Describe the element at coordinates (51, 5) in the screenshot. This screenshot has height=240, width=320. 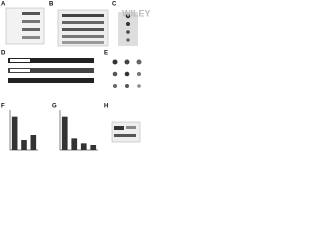
I see `panel-label: B` at that location.